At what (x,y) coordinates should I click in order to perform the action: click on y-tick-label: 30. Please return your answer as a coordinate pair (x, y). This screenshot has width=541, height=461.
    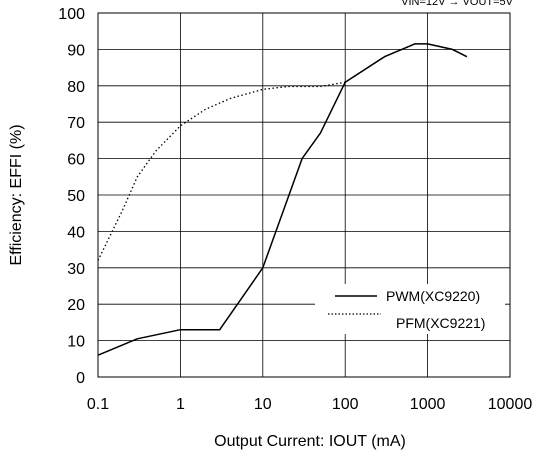
    Looking at the image, I should click on (76, 269).